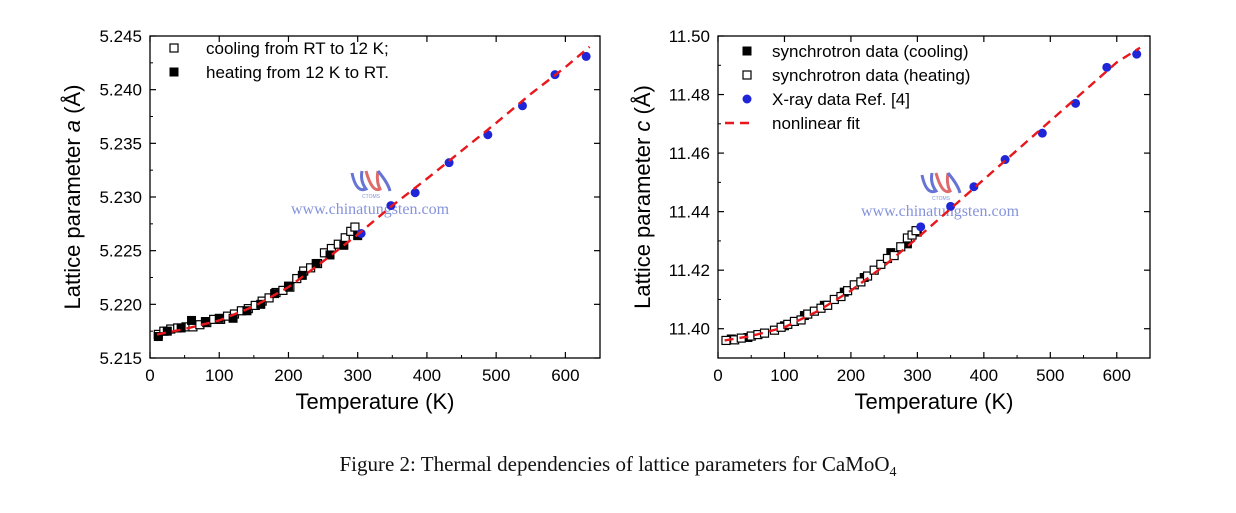 The height and width of the screenshot is (513, 1236). What do you see at coordinates (642, 197) in the screenshot?
I see `y-axis-label: Lattice parameter c (Å)` at bounding box center [642, 197].